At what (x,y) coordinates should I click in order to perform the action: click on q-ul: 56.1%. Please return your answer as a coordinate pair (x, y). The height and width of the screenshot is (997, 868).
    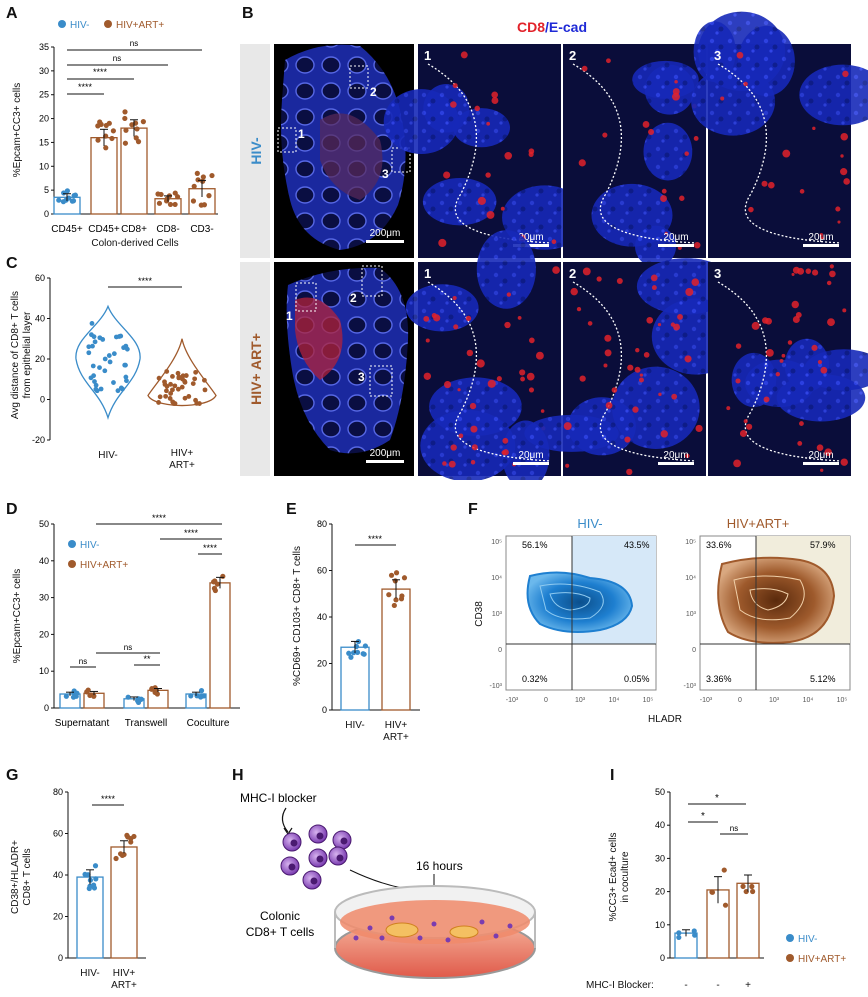
    Looking at the image, I should click on (535, 545).